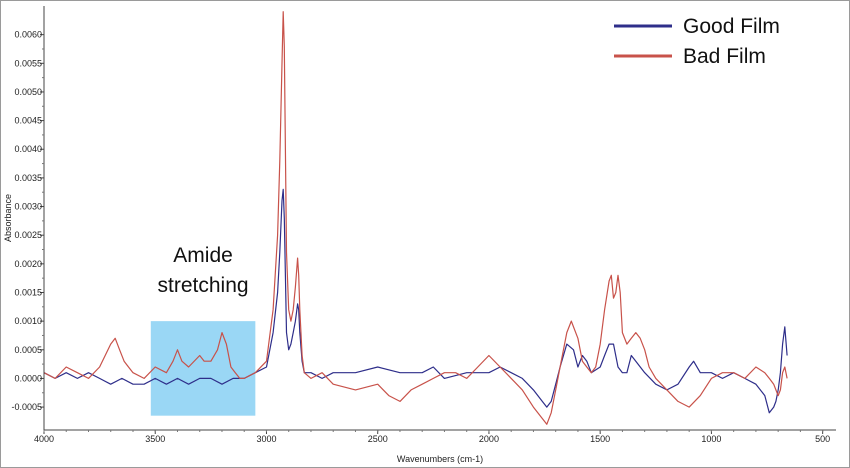  What do you see at coordinates (26, 407) in the screenshot?
I see `y-tick-label: -0.0005` at bounding box center [26, 407].